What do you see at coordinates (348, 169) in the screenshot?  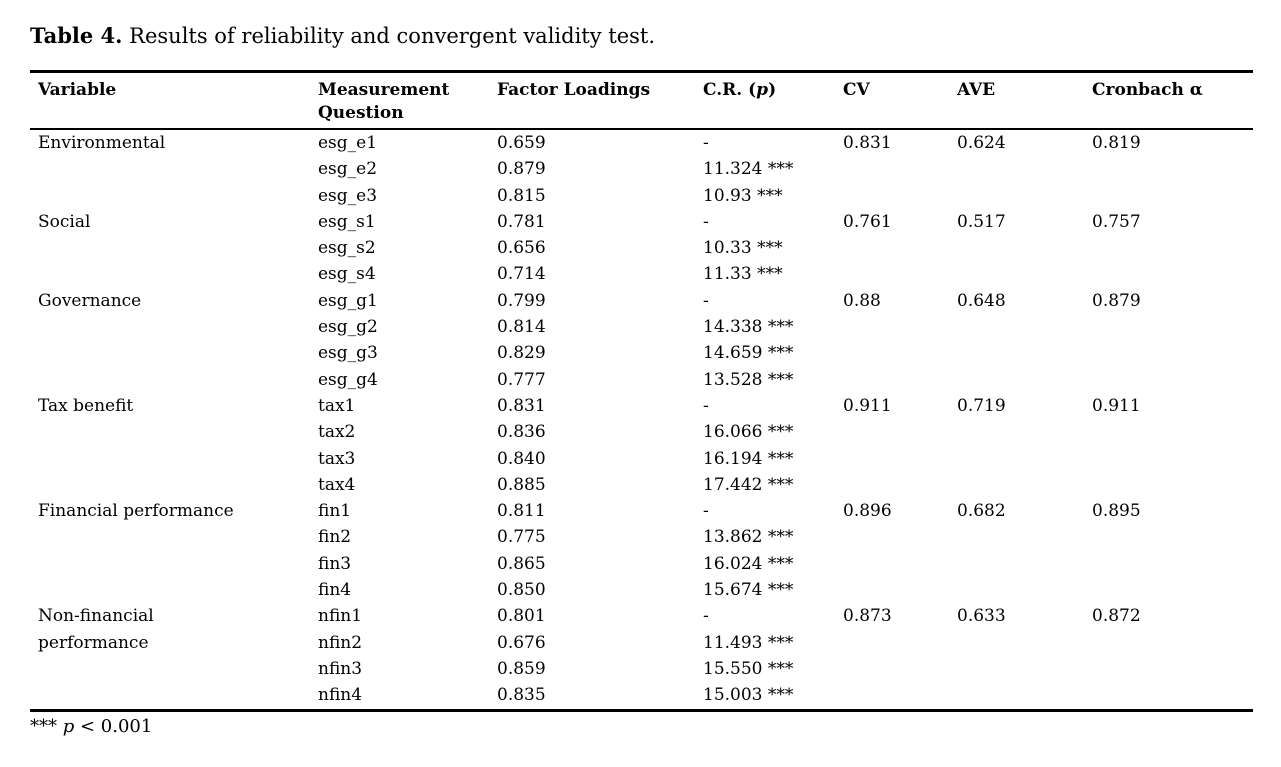 I see `measurement-question-cell: esg_e2` at bounding box center [348, 169].